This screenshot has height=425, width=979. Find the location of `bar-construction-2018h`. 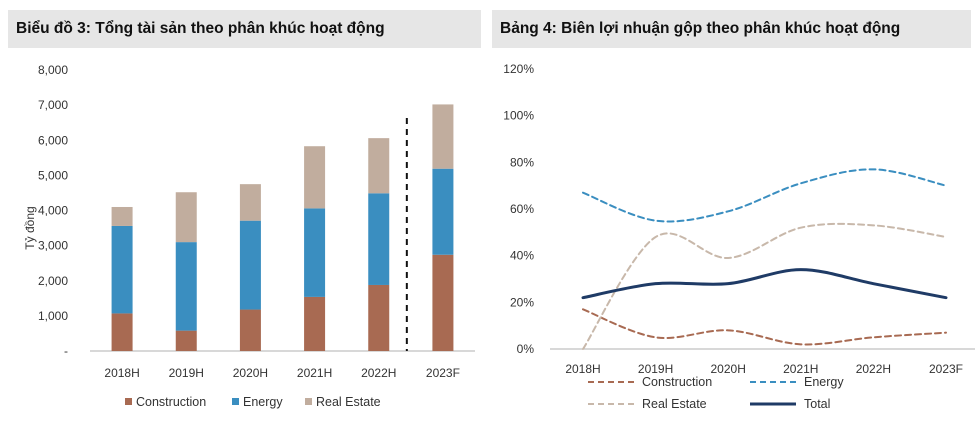

bar-construction-2018h is located at coordinates (122, 332).